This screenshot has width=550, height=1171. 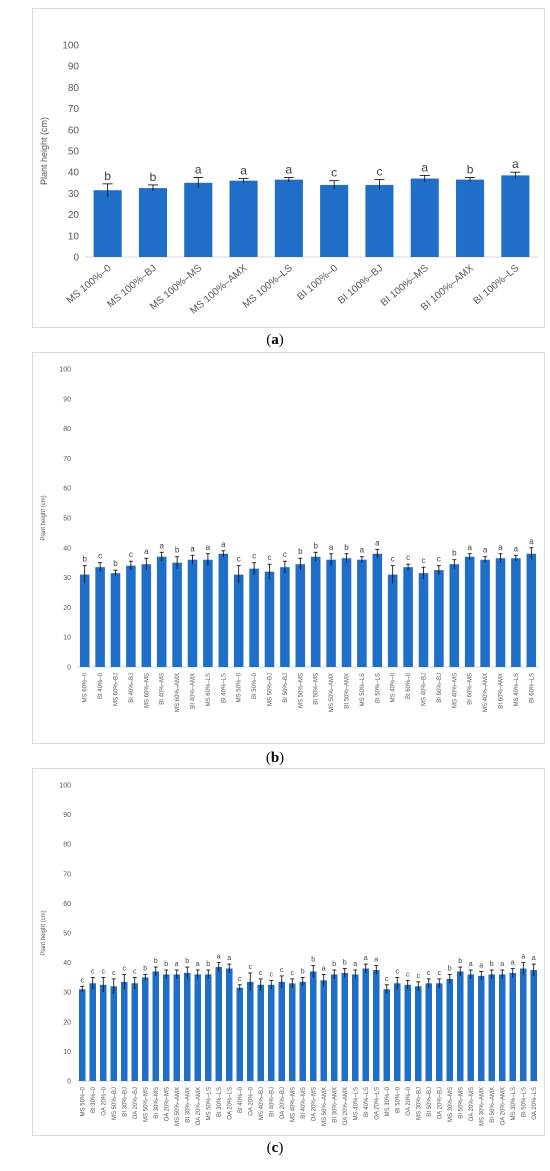 What do you see at coordinates (335, 1105) in the screenshot?
I see `x-tick-label: BI 30%–AMX` at bounding box center [335, 1105].